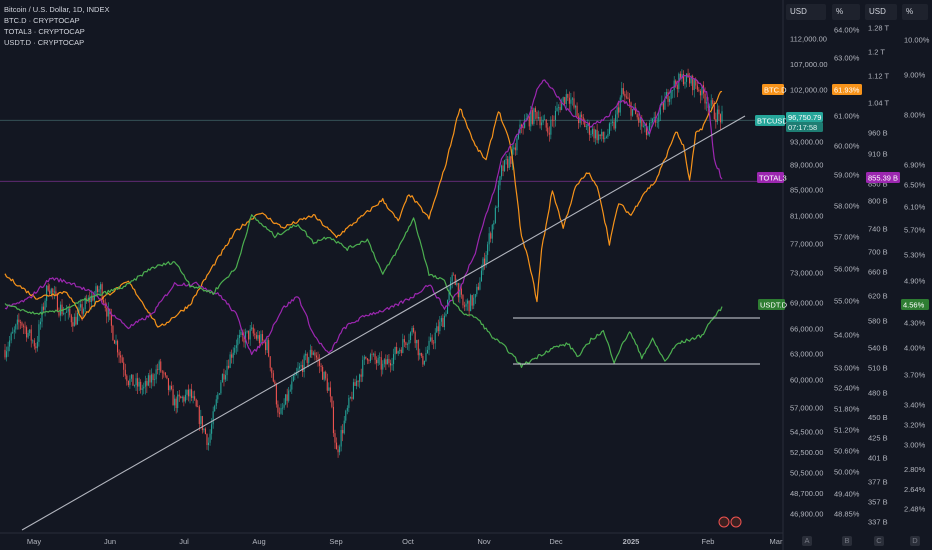 The height and width of the screenshot is (550, 932). Describe the element at coordinates (42, 20) in the screenshot. I see `legend-btc-d: BTC.D · CRYPTOCAP` at that location.